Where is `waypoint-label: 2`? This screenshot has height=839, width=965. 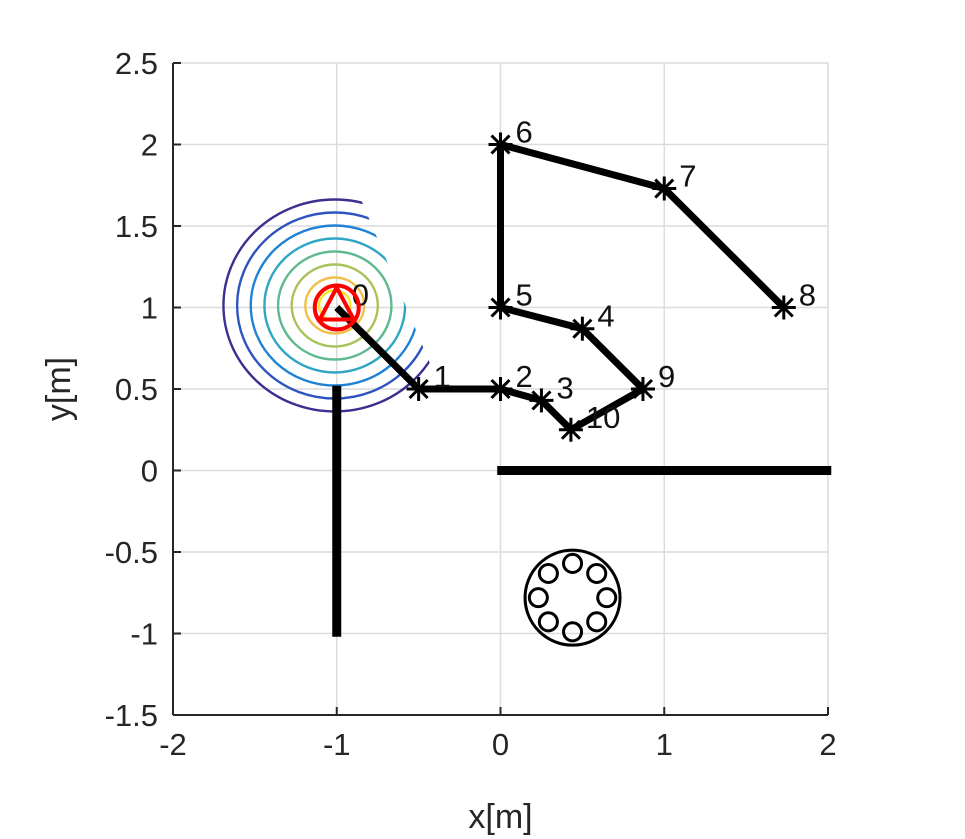
waypoint-label: 2 is located at coordinates (524, 376).